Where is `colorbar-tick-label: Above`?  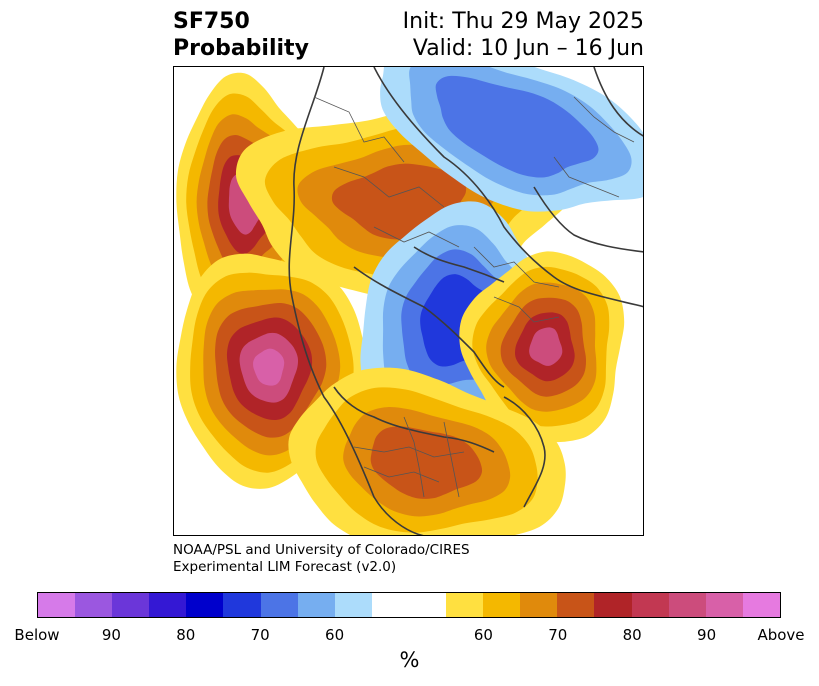 colorbar-tick-label: Above is located at coordinates (781, 635).